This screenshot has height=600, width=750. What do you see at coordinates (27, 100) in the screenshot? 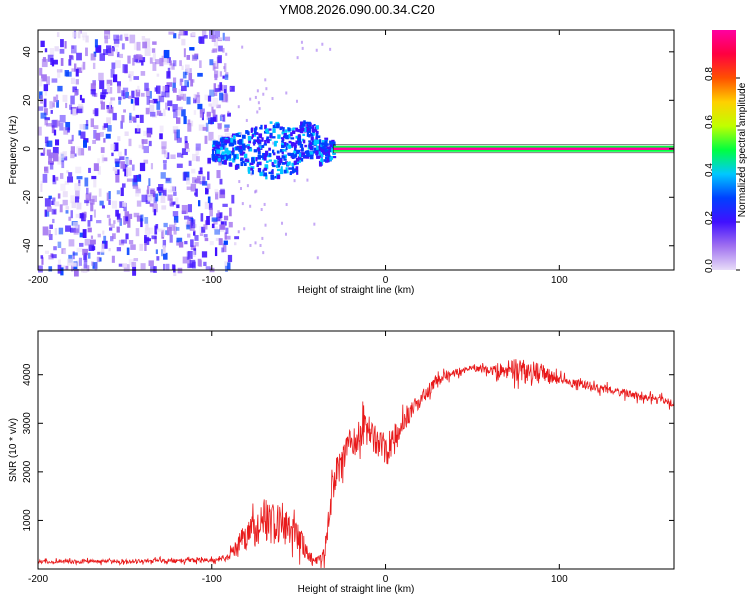
I see `spectrogram-y-tick-label: 20` at bounding box center [27, 100].